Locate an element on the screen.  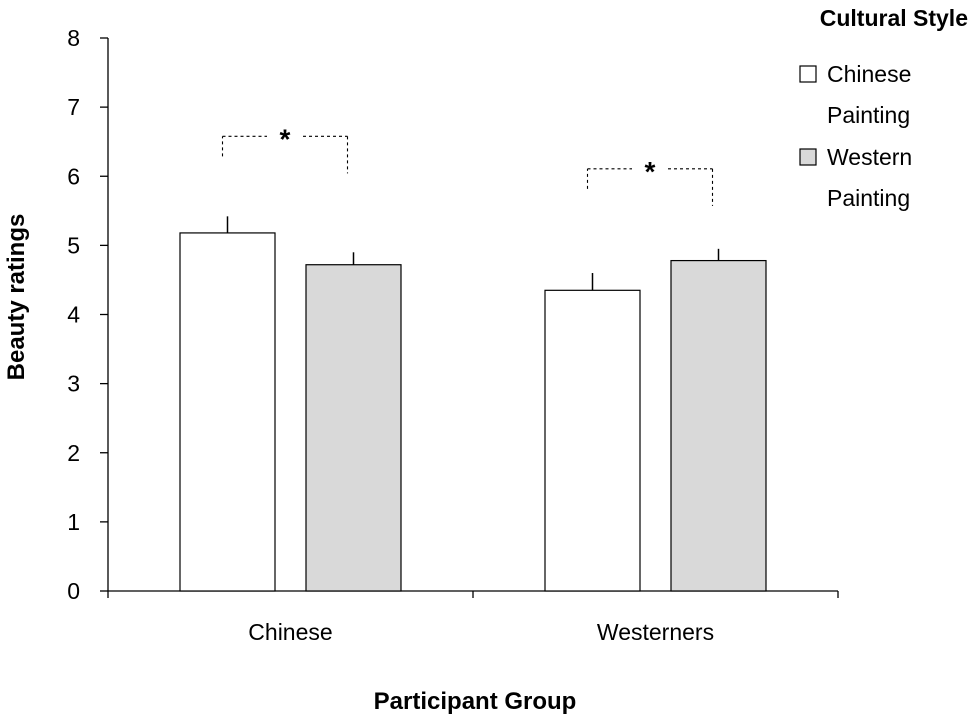
x-axis: Chinese Westerners is located at coordinates (473, 617).